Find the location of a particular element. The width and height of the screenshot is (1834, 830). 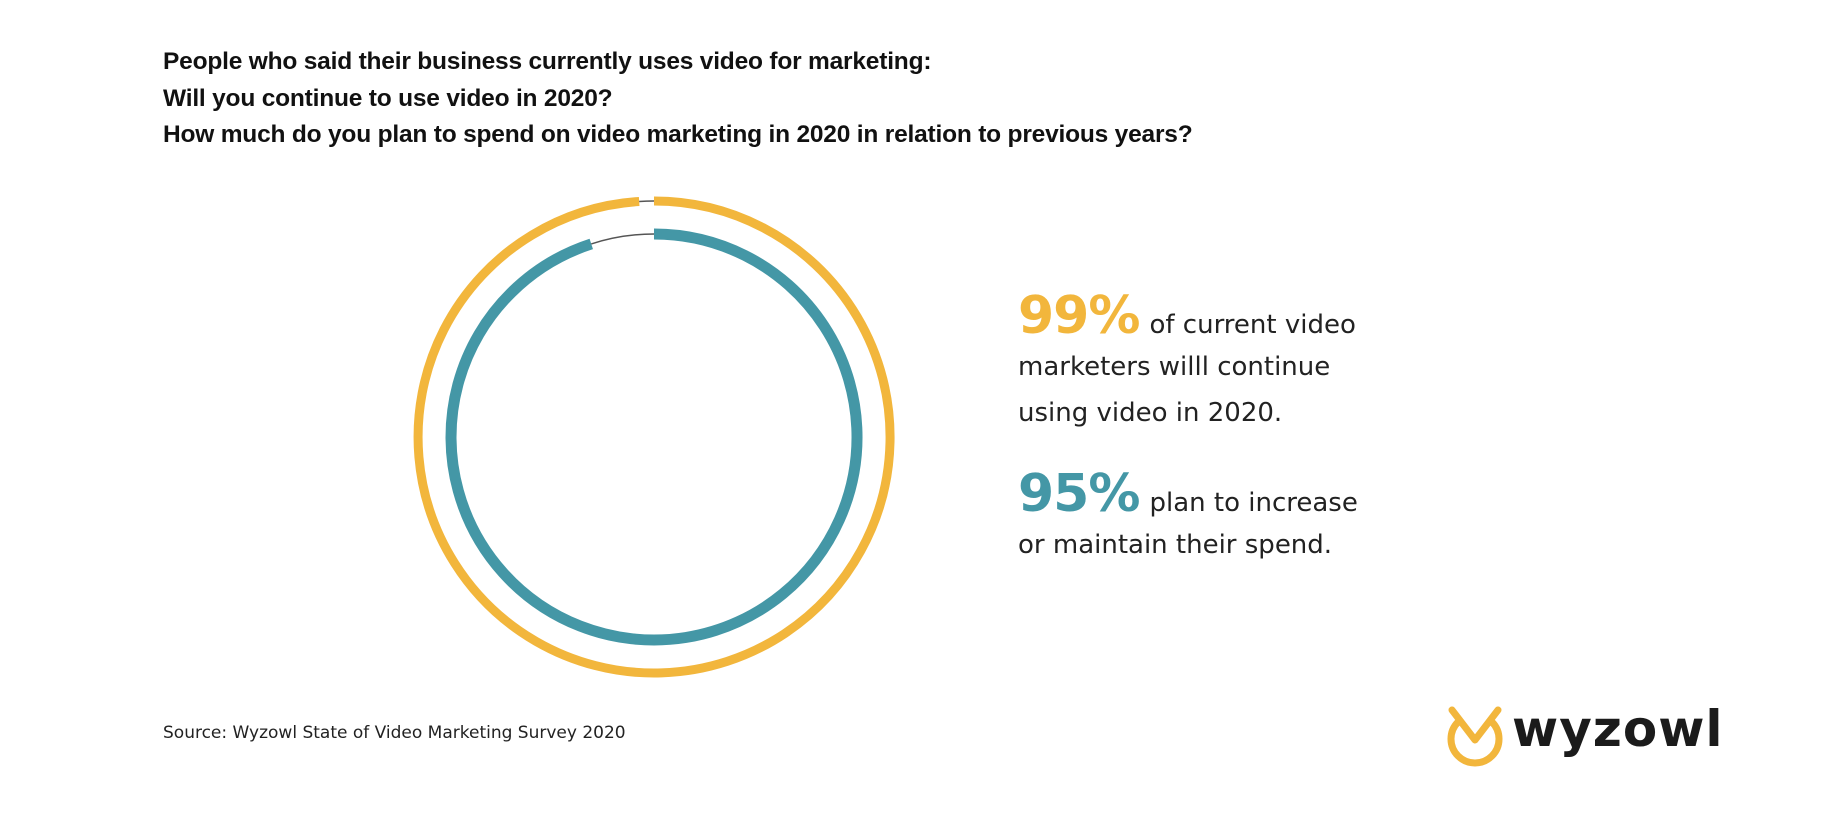

stat-99-text-line-1: of current video is located at coordinates (1252, 325).